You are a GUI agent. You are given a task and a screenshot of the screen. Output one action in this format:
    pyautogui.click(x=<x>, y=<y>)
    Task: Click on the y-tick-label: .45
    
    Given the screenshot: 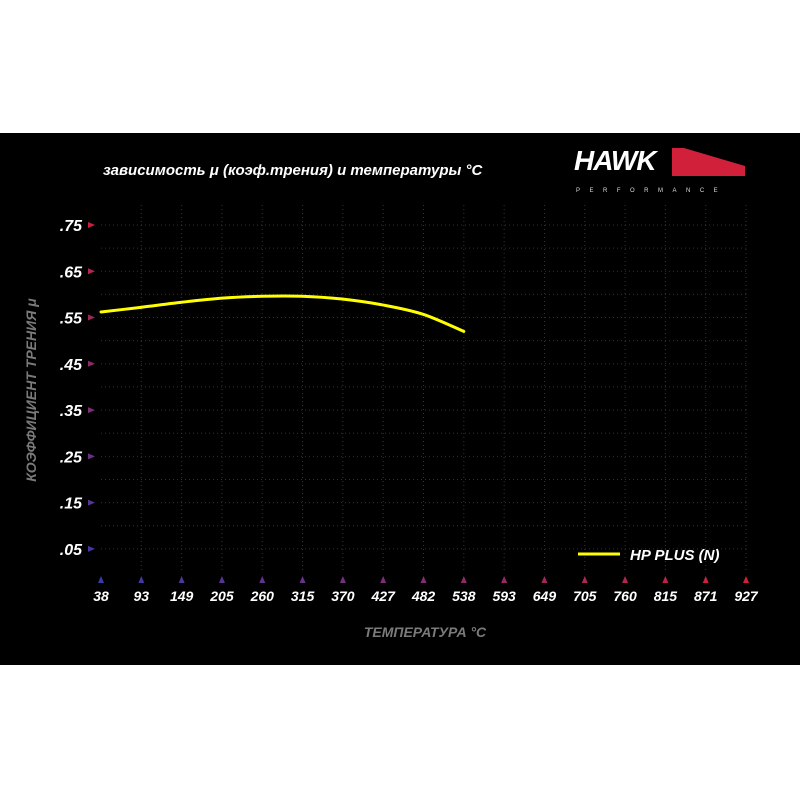 What is the action you would take?
    pyautogui.click(x=71, y=365)
    